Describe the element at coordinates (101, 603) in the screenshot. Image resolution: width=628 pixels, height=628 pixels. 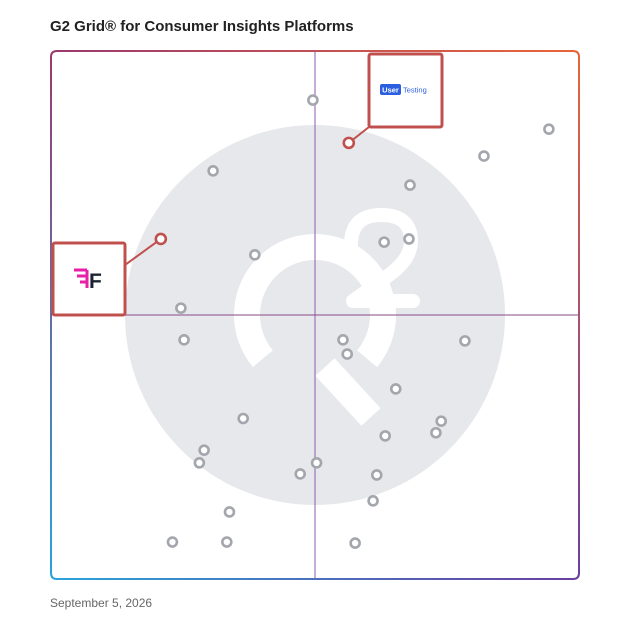
I see `report-date: September 5, 2026` at that location.